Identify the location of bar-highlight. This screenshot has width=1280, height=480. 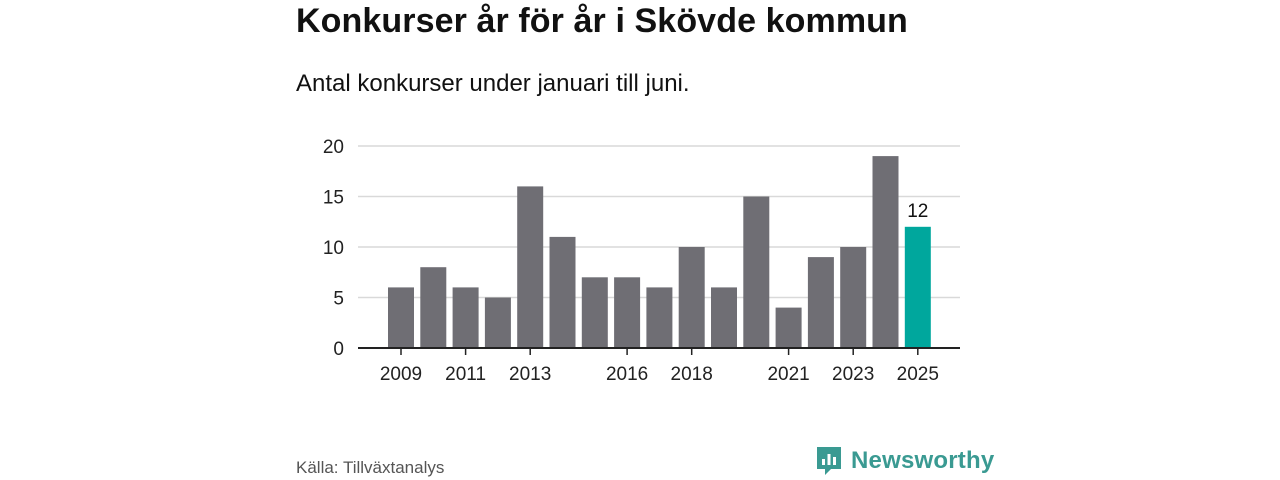
(917, 287).